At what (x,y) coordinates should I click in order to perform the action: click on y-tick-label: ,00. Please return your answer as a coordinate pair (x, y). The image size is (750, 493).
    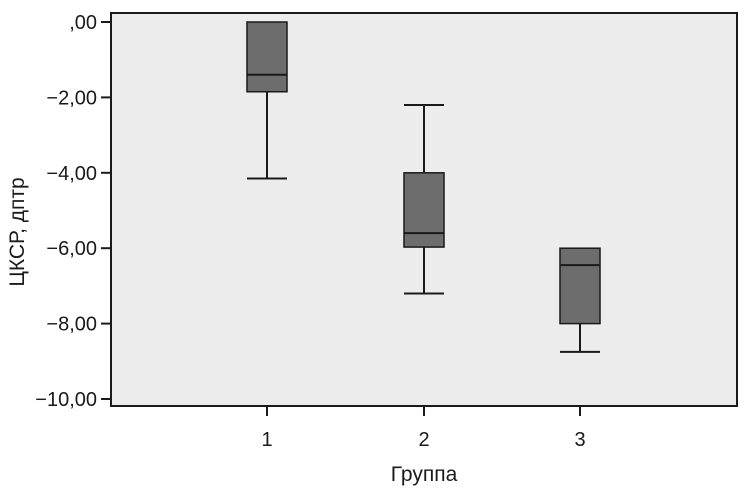
    Looking at the image, I should click on (83, 23).